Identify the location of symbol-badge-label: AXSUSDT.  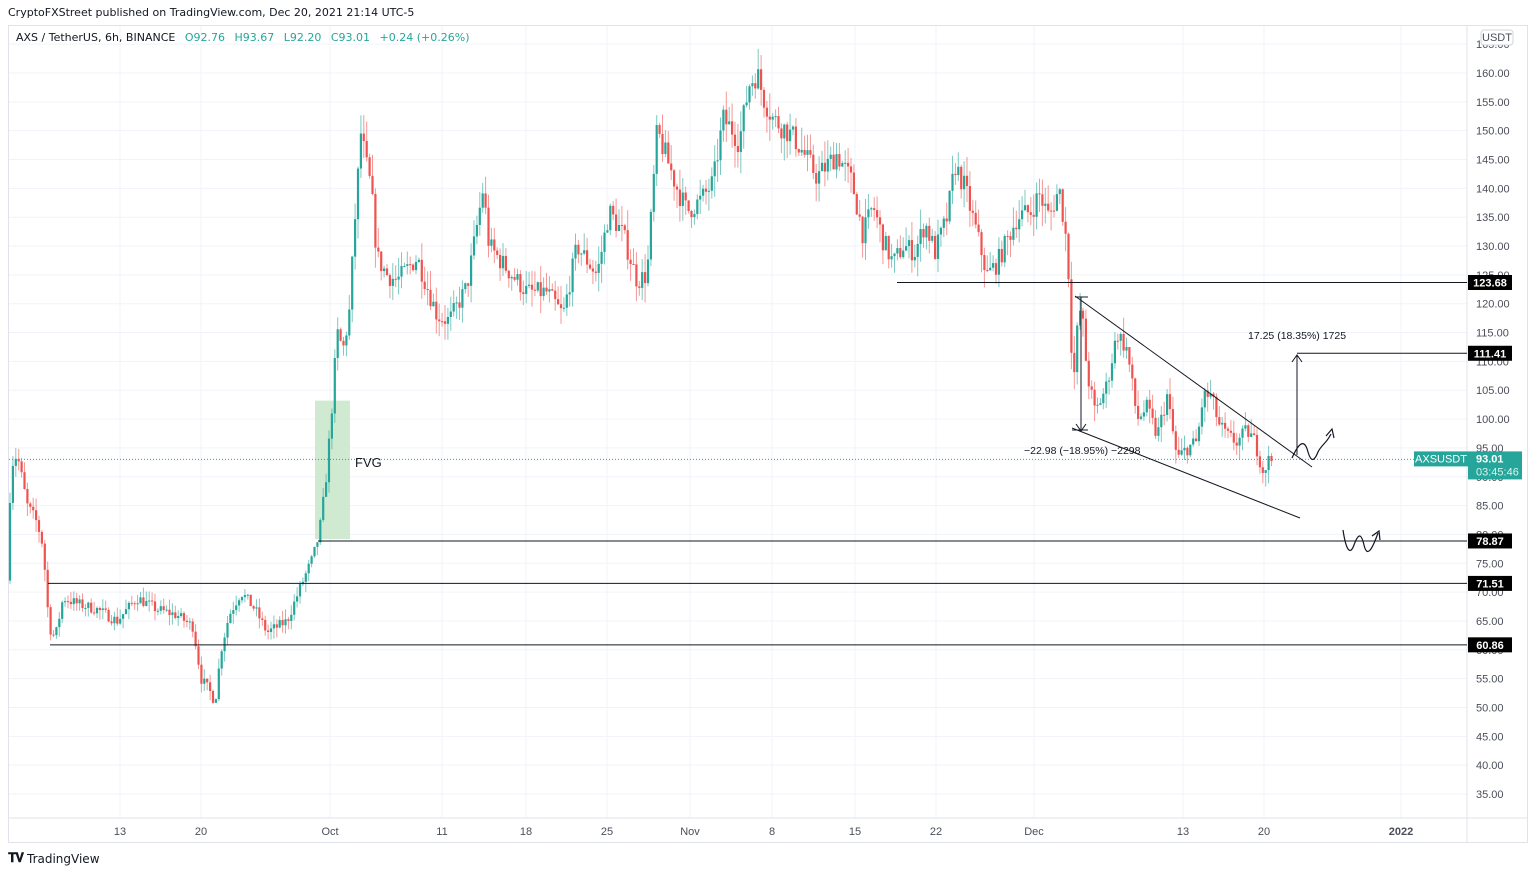
(1441, 459).